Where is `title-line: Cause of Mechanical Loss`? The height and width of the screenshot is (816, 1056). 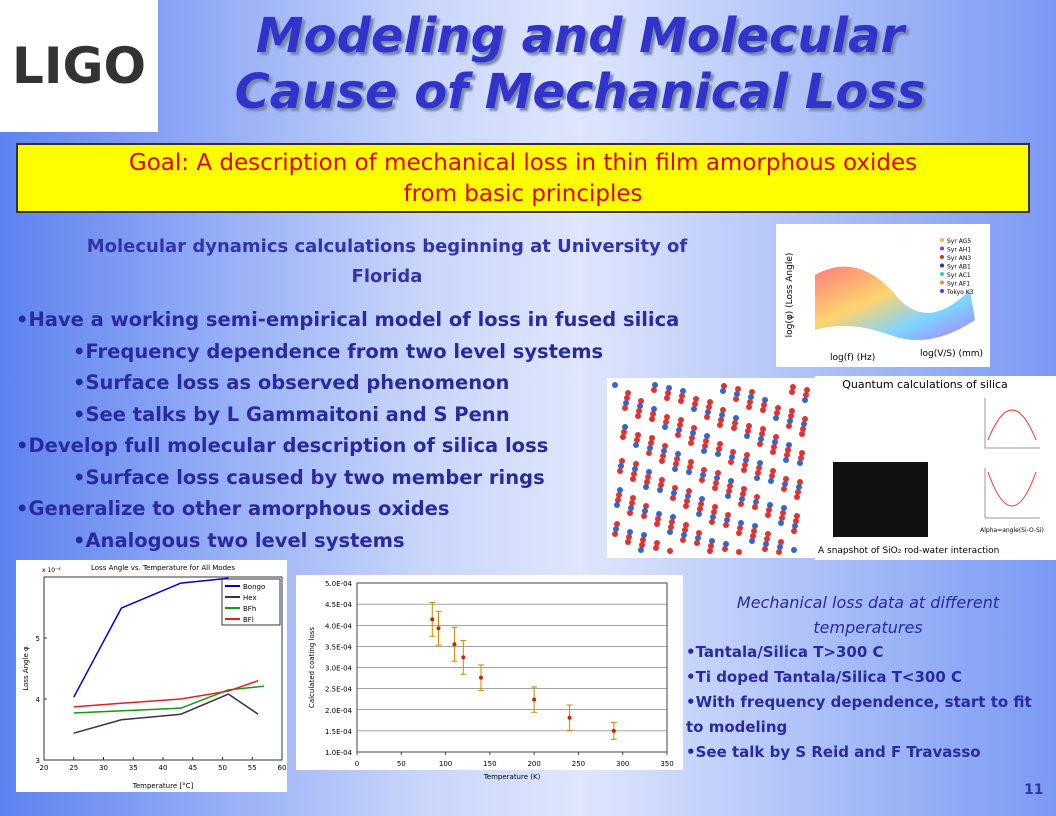 title-line: Cause of Mechanical Loss is located at coordinates (580, 92).